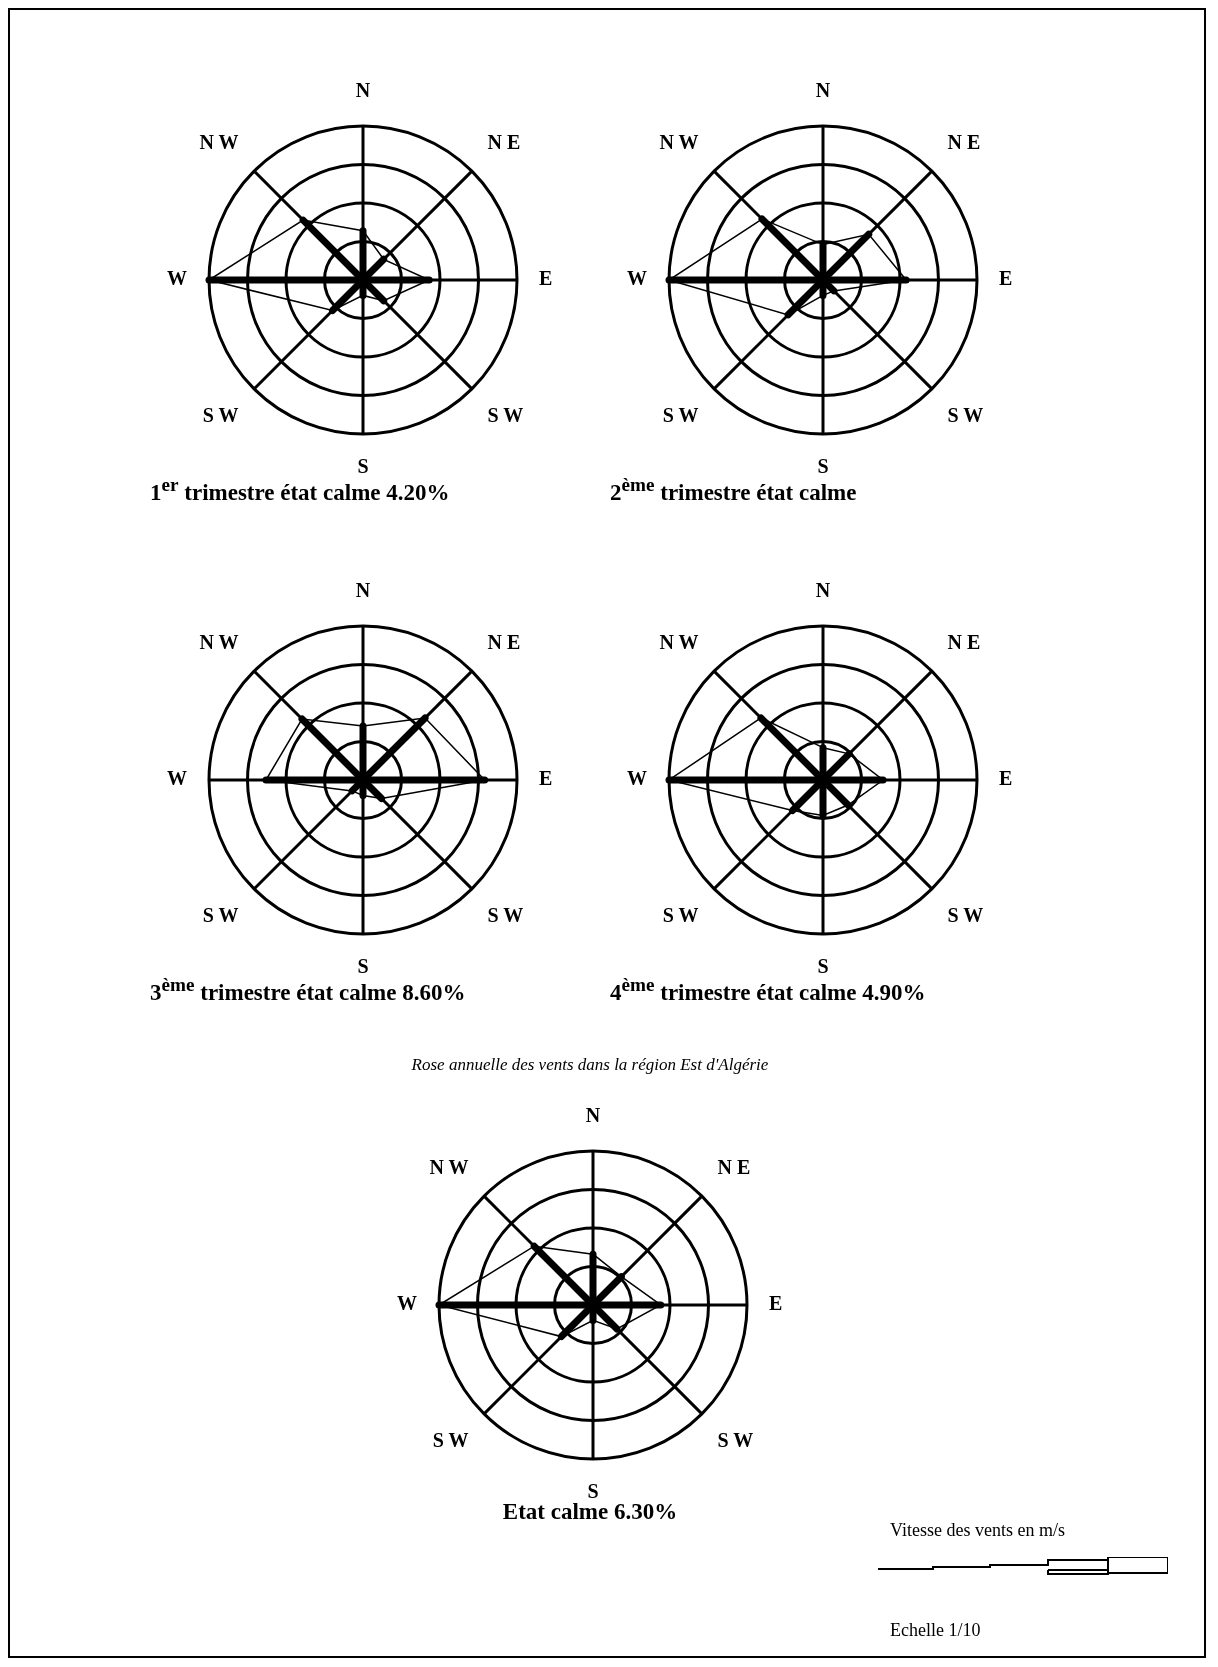 This screenshot has width=1218, height=1667. I want to click on text: Vitesse des vents en m/s, so click(977, 1530).